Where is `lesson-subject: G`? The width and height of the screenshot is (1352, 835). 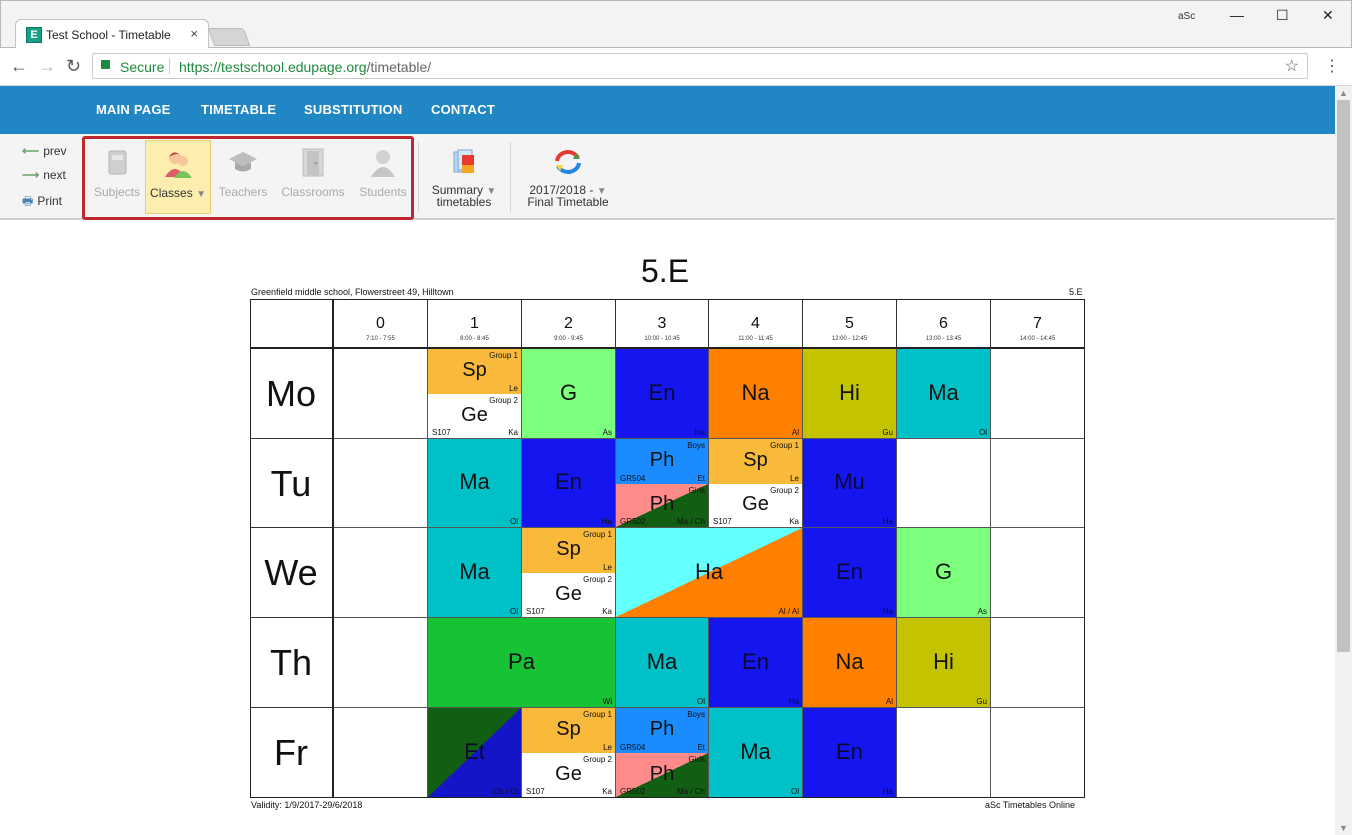
lesson-subject: G is located at coordinates (568, 392).